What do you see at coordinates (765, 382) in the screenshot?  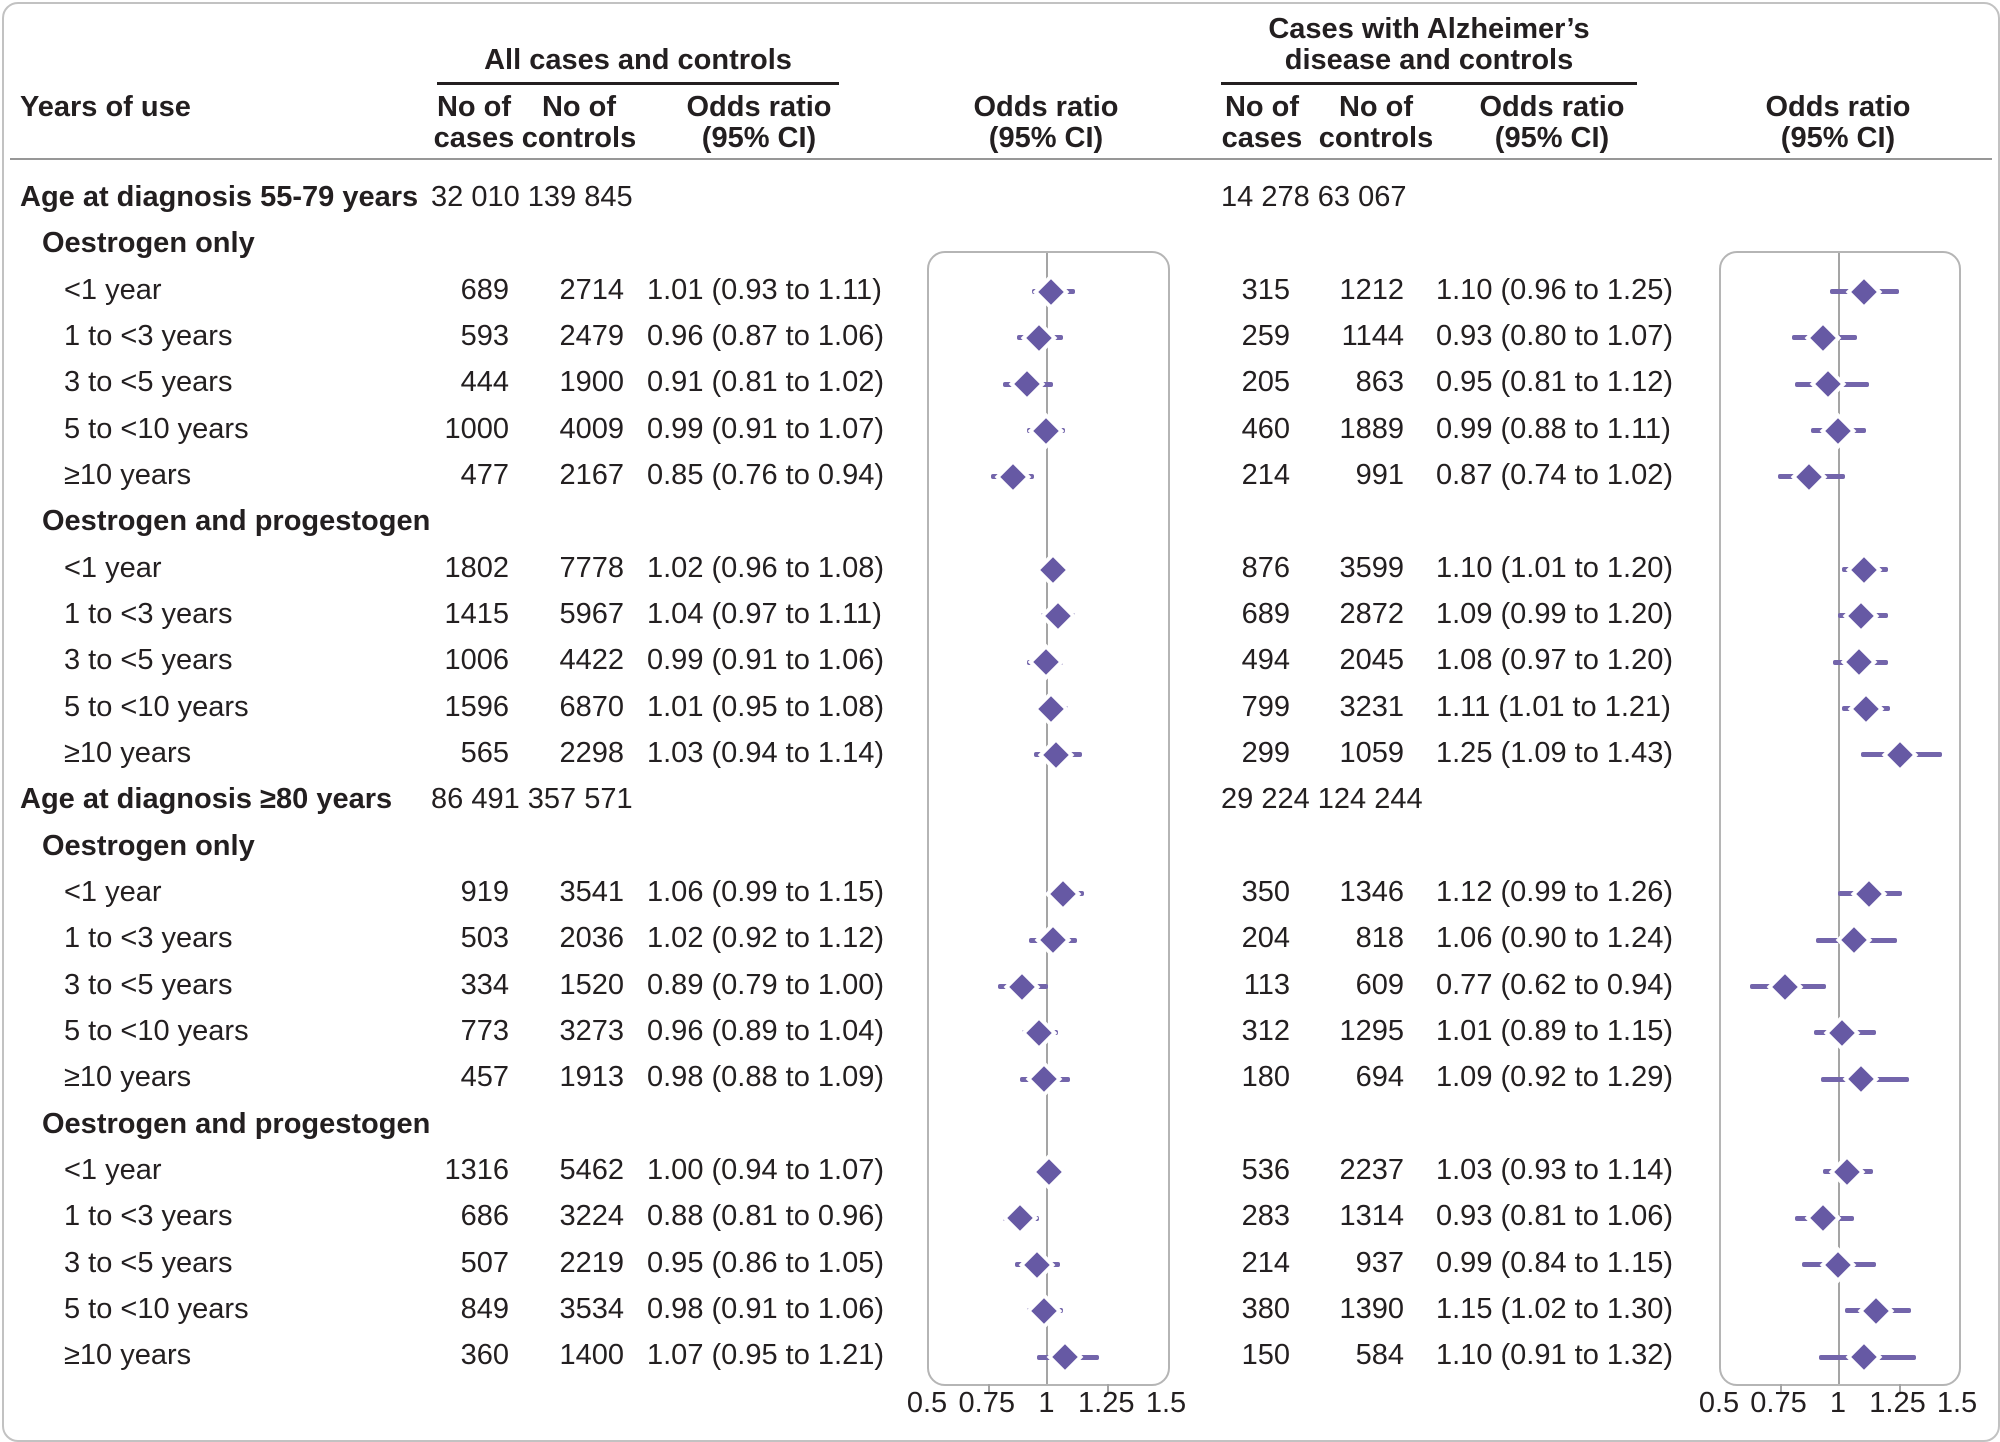 I see `or-ci-text-left: 0.91 (0.81 to 1.02)` at bounding box center [765, 382].